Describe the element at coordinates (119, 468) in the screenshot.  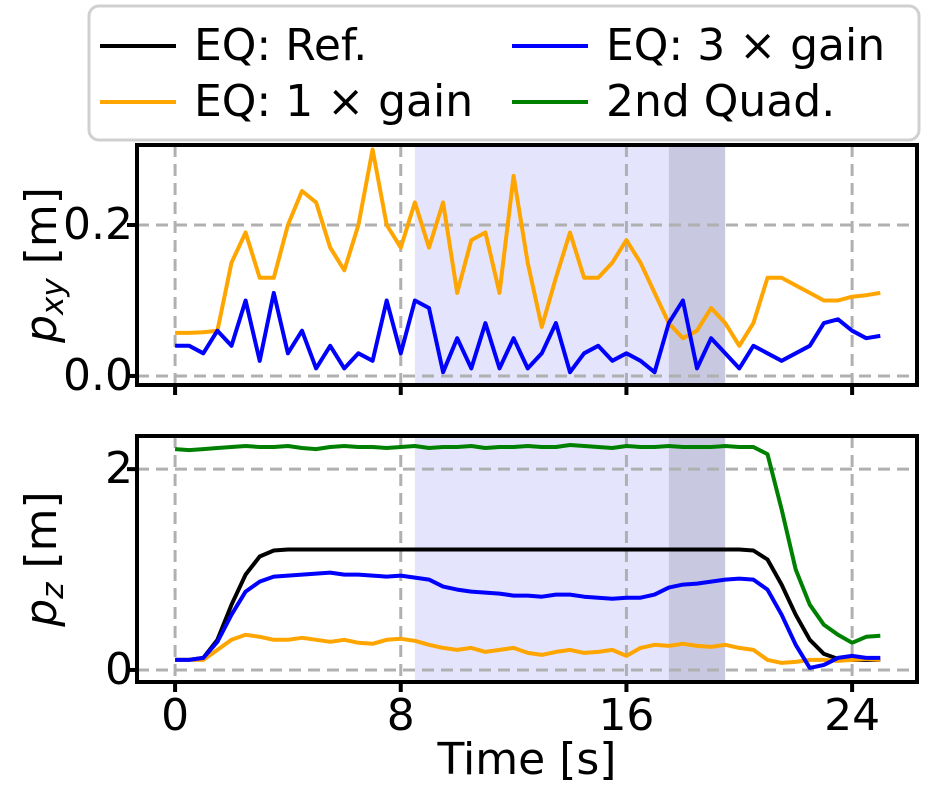
I see `y-tick-label: 2` at that location.